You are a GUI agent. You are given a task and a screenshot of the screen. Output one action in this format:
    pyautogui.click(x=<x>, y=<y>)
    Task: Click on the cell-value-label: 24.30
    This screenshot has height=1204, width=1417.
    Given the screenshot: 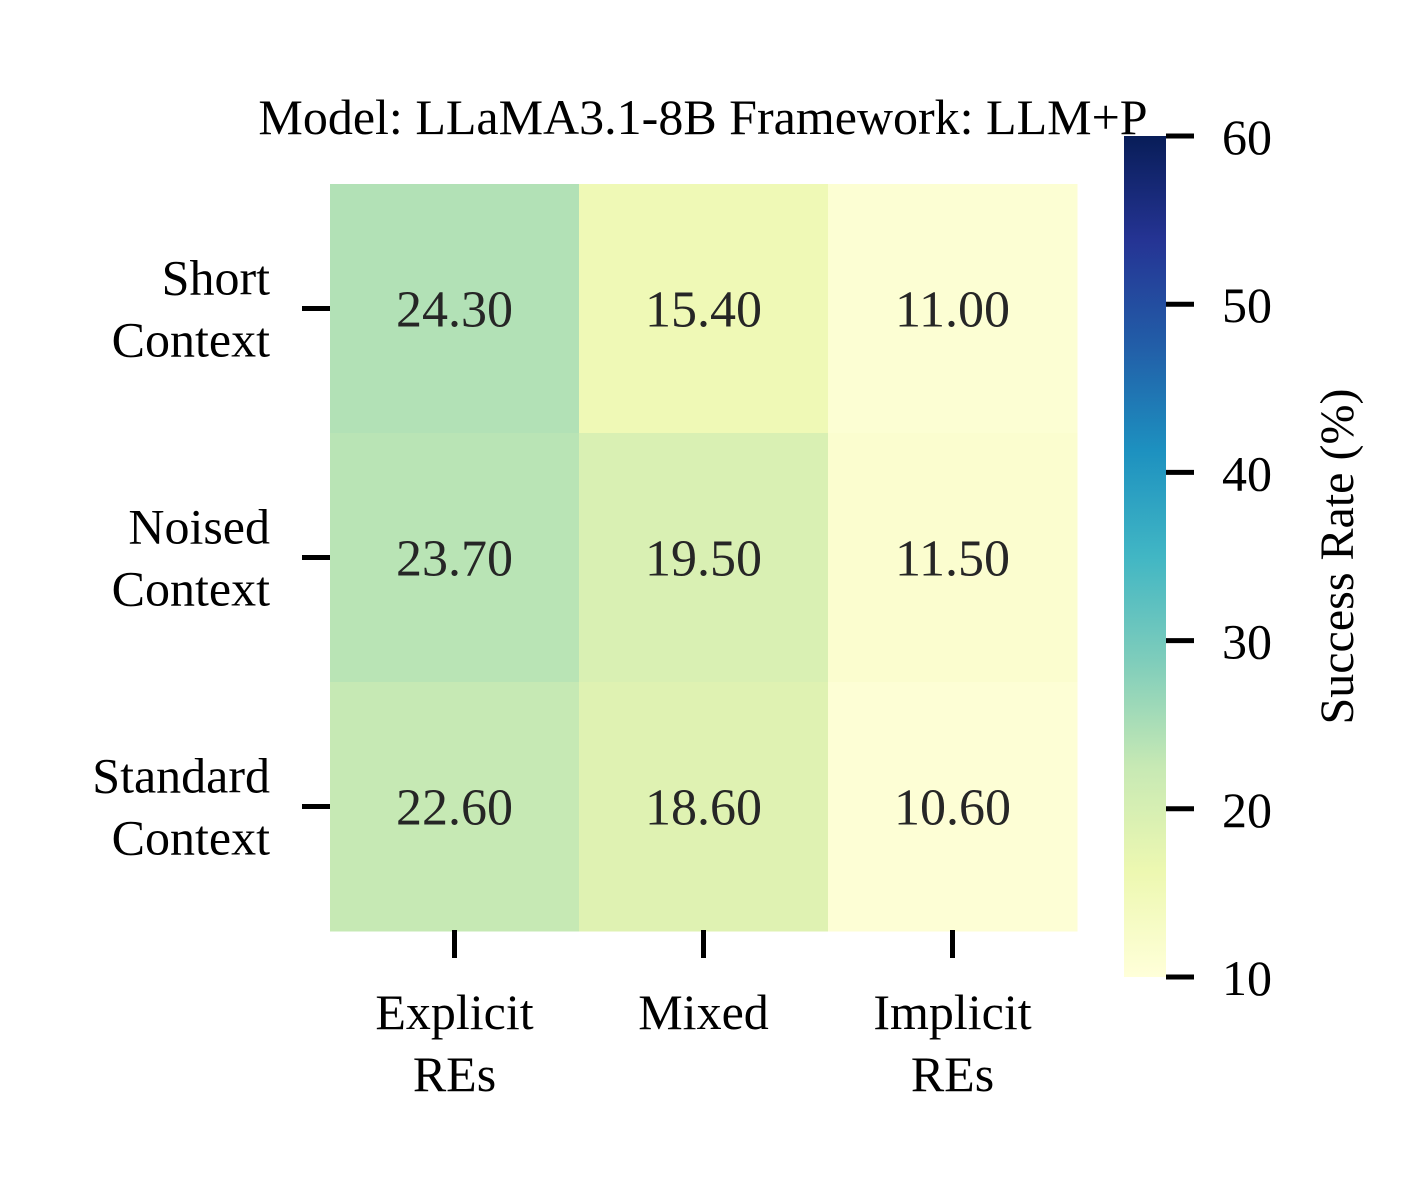 What is the action you would take?
    pyautogui.click(x=454, y=310)
    